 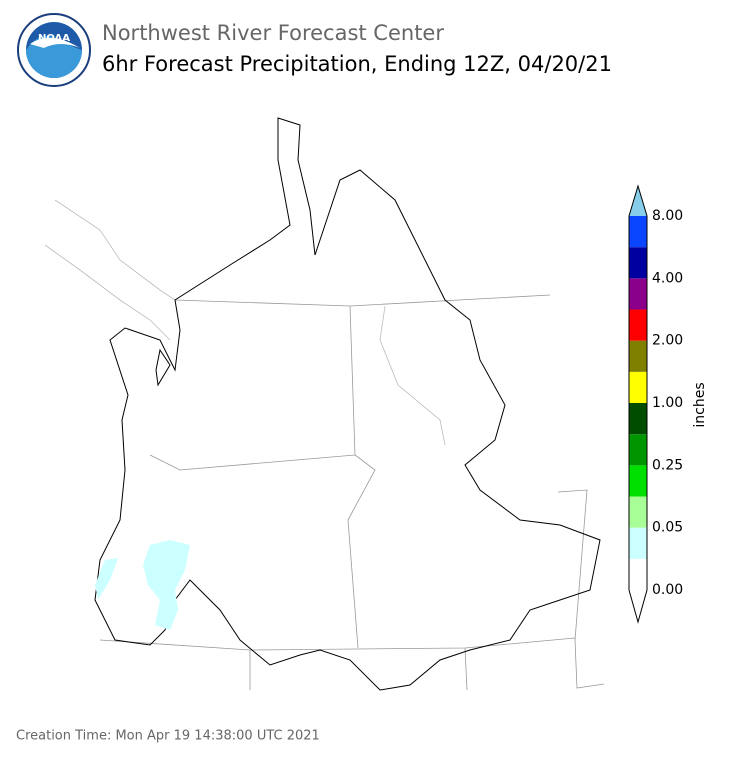 What do you see at coordinates (54, 38) in the screenshot?
I see `logo-text: NOAA` at bounding box center [54, 38].